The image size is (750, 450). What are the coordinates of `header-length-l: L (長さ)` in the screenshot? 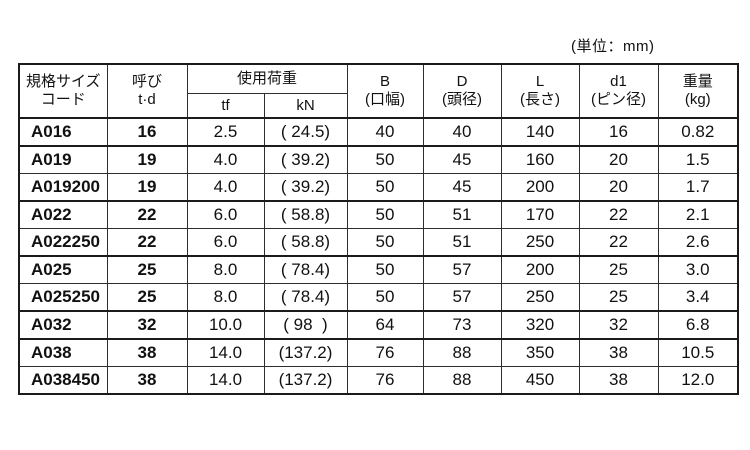 It's located at (540, 91).